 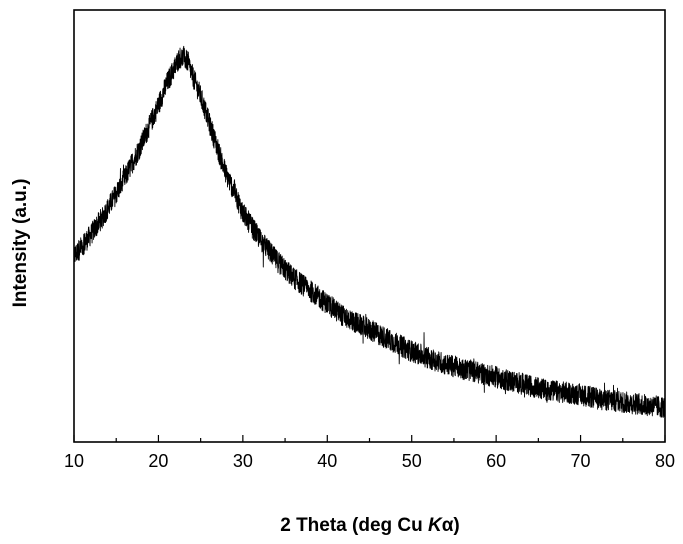 What do you see at coordinates (369, 438) in the screenshot?
I see `x-ticks` at bounding box center [369, 438].